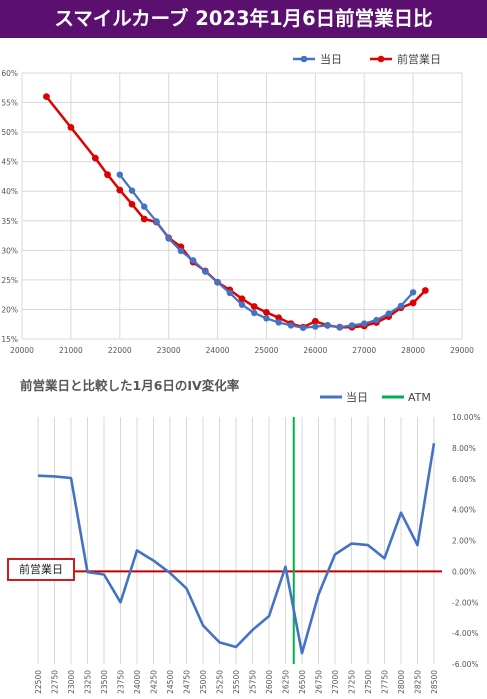 The image size is (487, 699). Describe the element at coordinates (464, 571) in the screenshot. I see `y-tick-label: 0.00%` at that location.